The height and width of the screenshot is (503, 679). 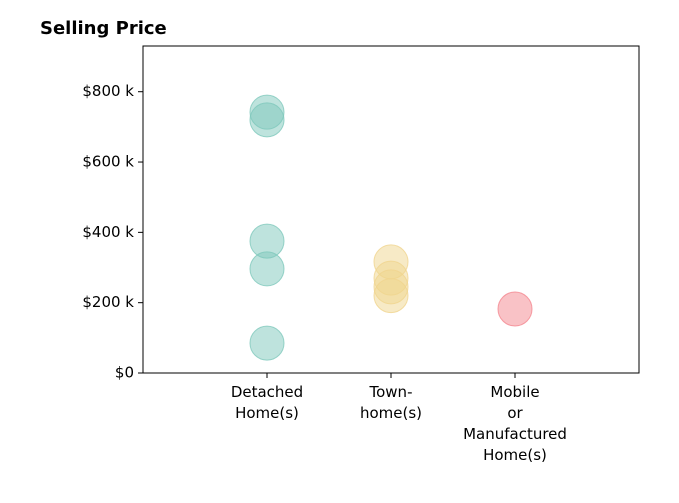 What do you see at coordinates (124, 373) in the screenshot?
I see `y-tick-label: $0` at bounding box center [124, 373].